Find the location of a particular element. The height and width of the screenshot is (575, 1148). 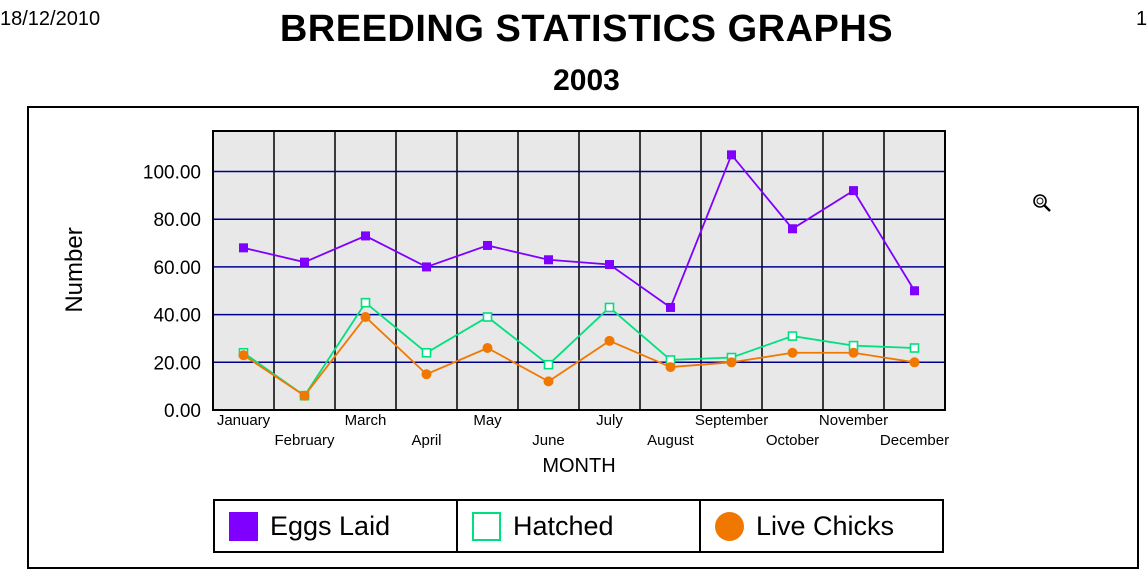

print-date: 18/12/2010 is located at coordinates (50, 19).